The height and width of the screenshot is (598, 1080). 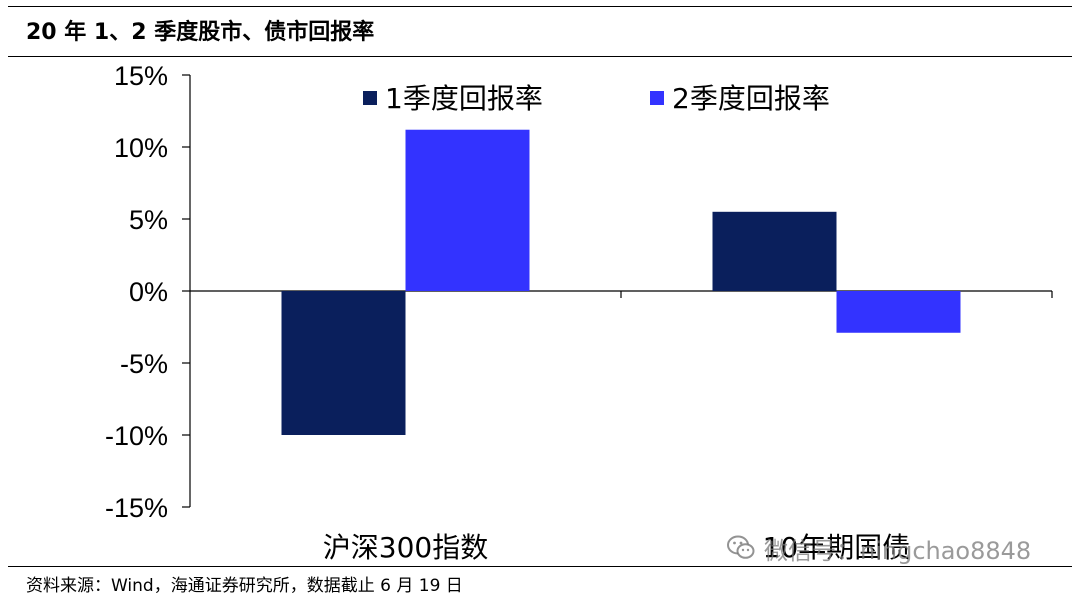 I want to click on chart-title: 20 年 1、2 季度股市、债市回报率, so click(x=200, y=32).